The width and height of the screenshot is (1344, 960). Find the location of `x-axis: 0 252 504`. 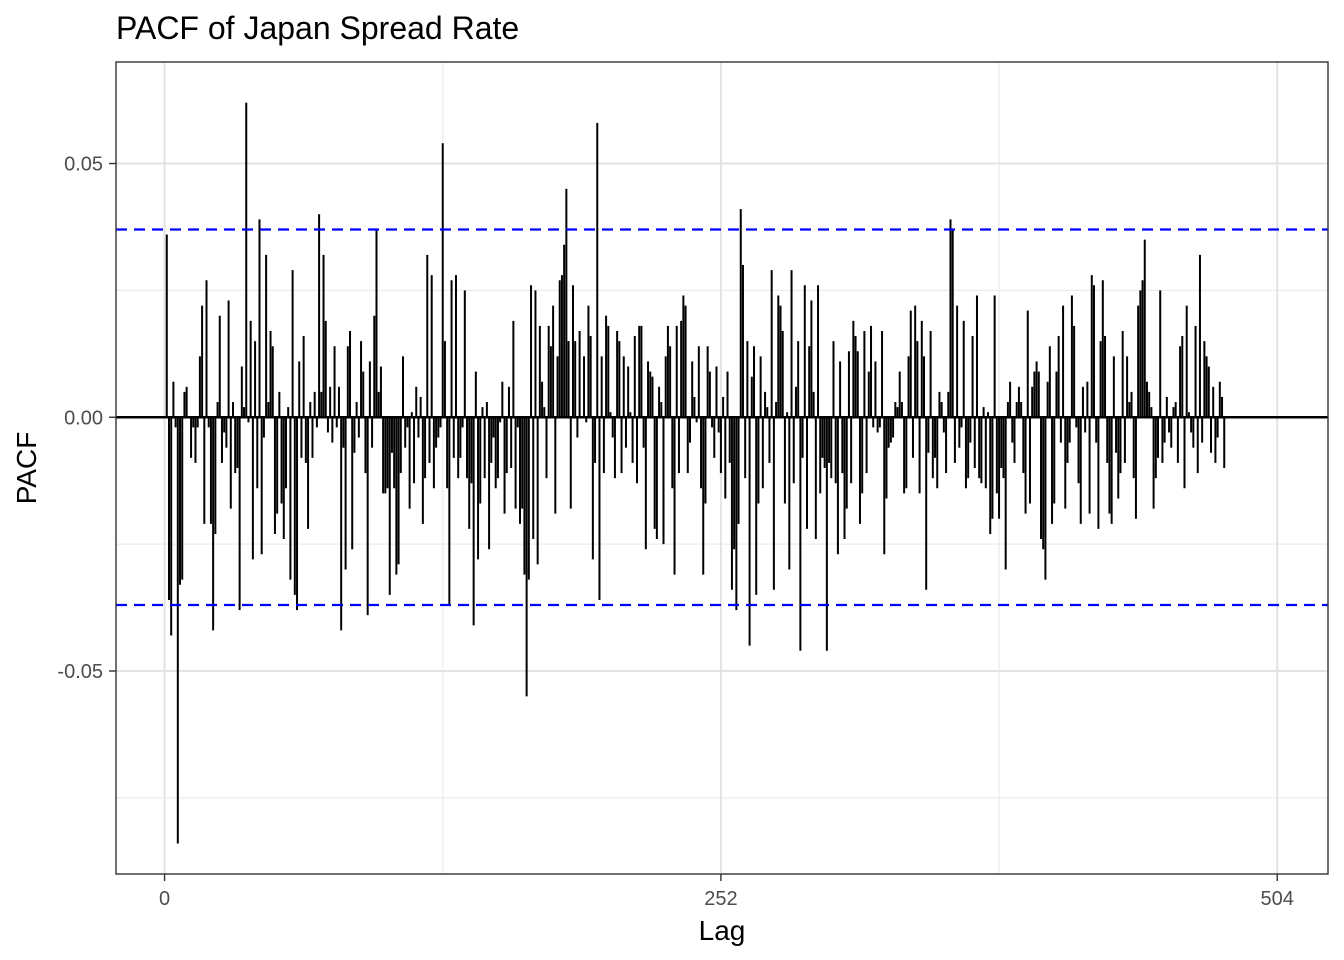

x-axis: 0 252 504 is located at coordinates (726, 892).